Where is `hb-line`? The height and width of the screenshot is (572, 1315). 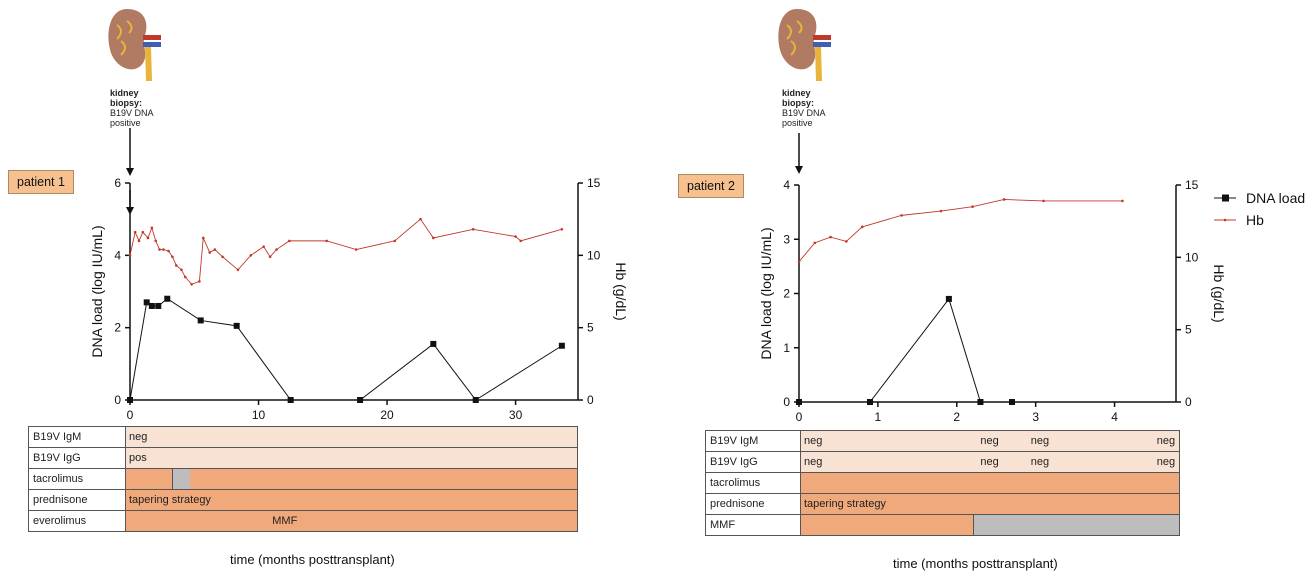
hb-line is located at coordinates (345, 251).